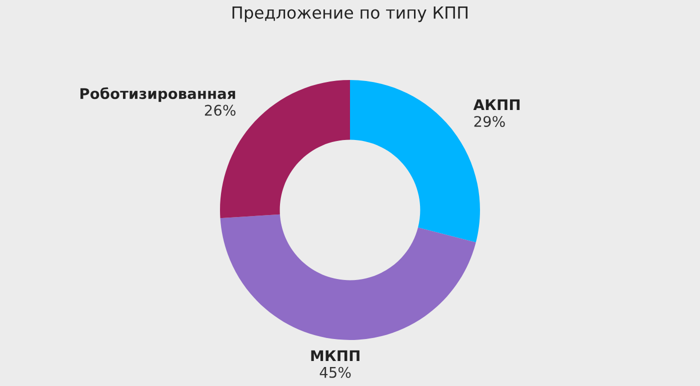  I want to click on donut-slice, so click(348, 277).